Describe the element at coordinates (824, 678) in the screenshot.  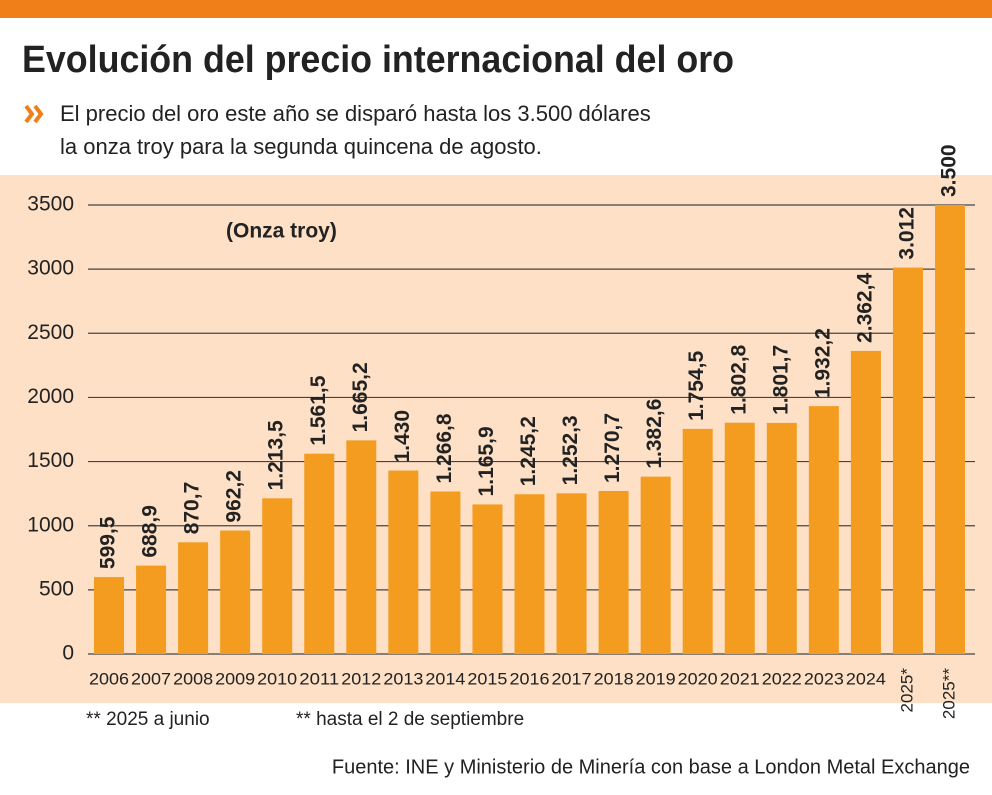
I see `x-tick-label: 2023` at that location.